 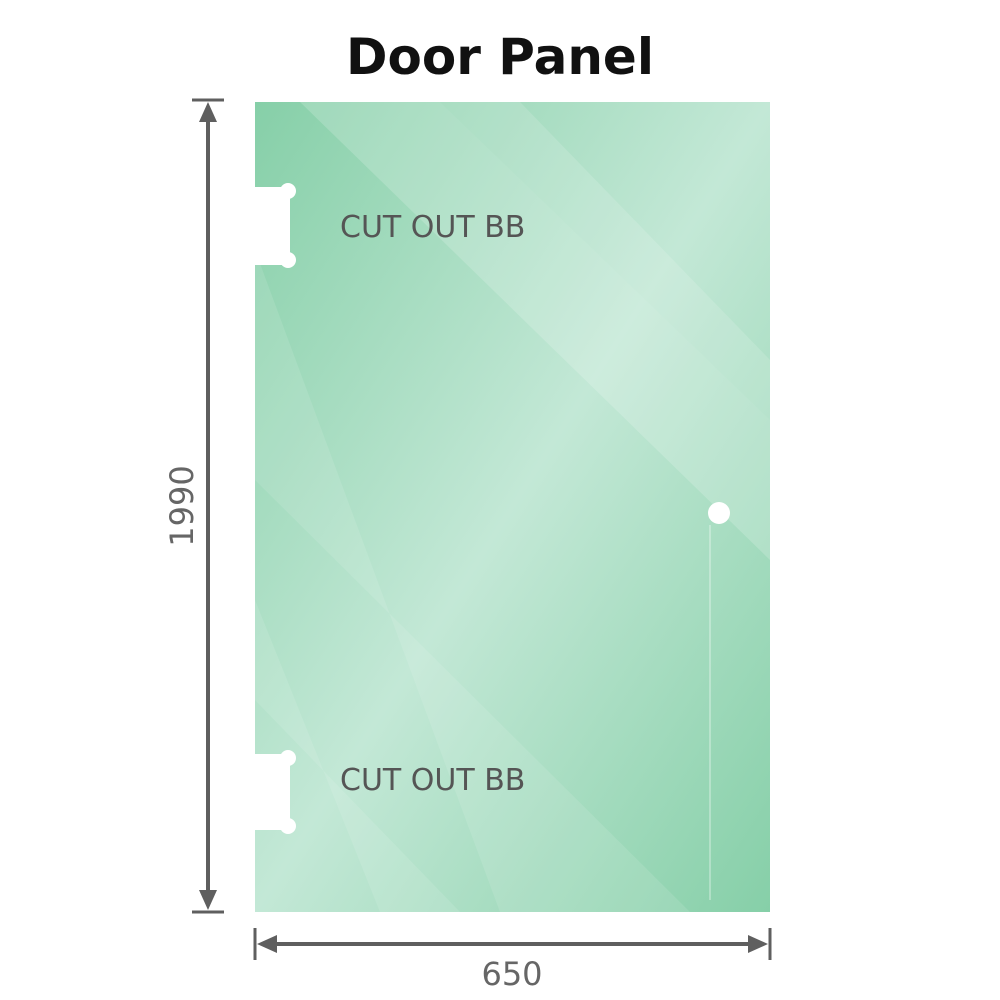 I want to click on diagram-title: Door Panel, so click(x=500, y=57).